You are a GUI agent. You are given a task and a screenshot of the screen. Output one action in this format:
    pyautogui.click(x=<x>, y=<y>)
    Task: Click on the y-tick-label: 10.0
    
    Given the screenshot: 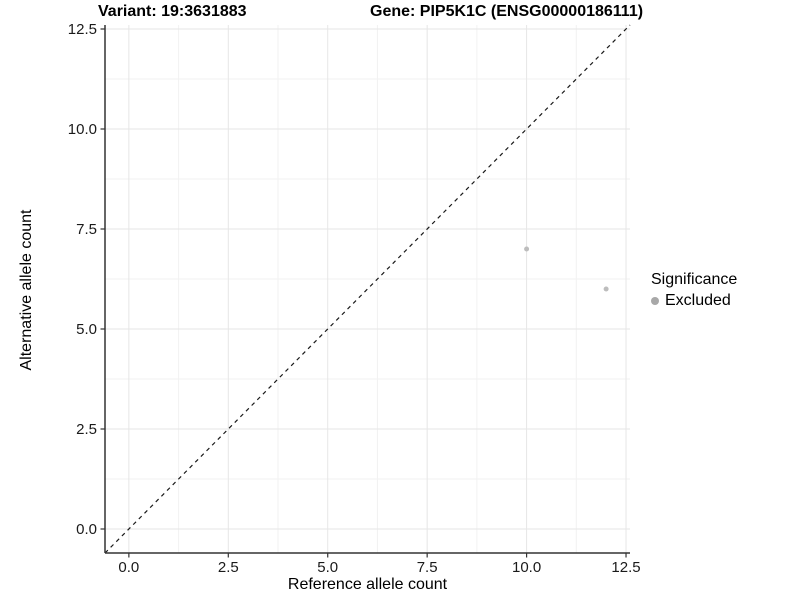 What is the action you would take?
    pyautogui.click(x=82, y=129)
    